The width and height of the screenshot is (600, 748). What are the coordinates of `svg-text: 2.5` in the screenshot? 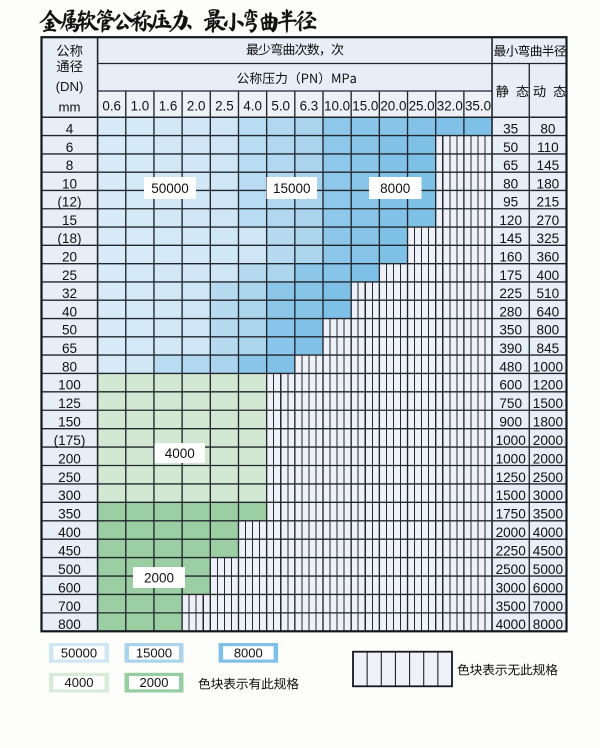 It's located at (224, 105).